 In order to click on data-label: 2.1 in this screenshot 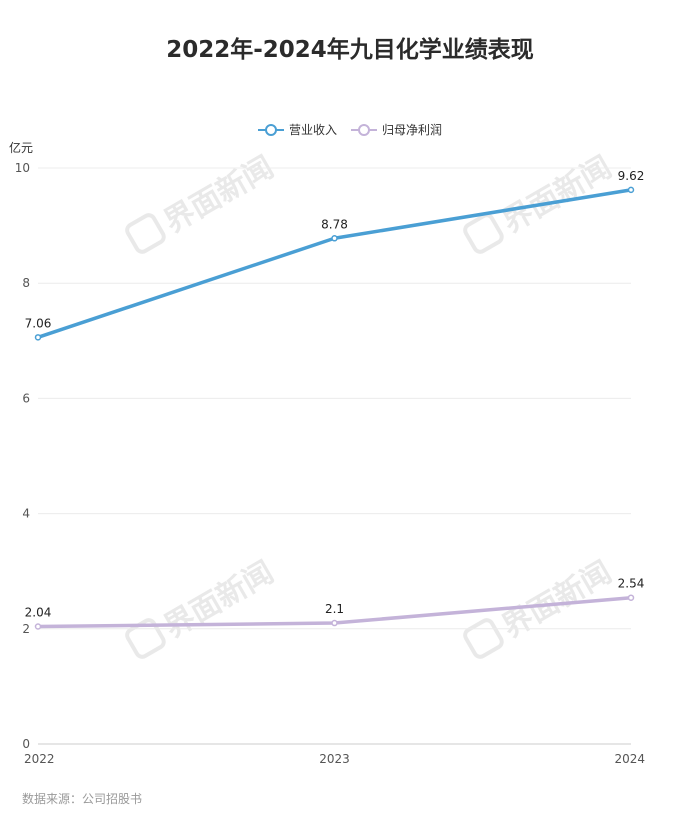, I will do `click(334, 609)`.